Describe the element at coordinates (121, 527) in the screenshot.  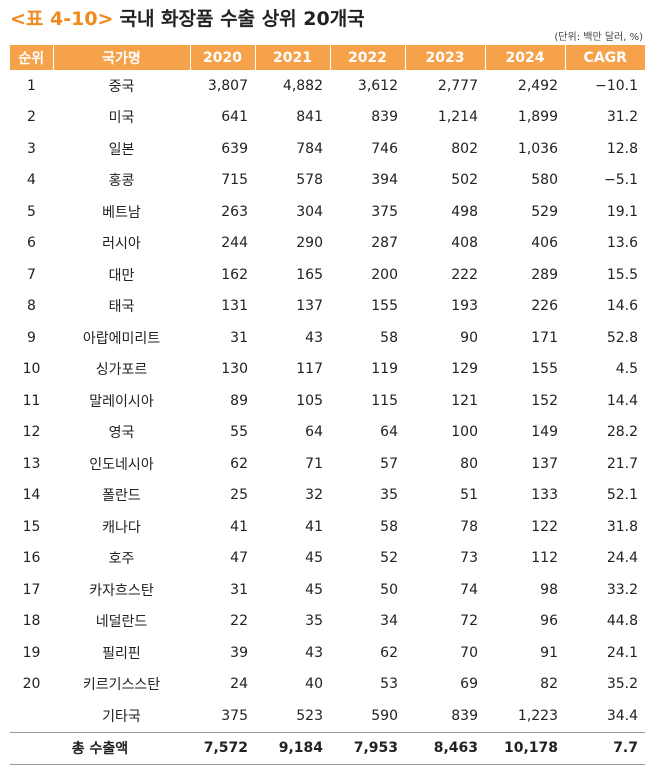
I see `country-cell: 캐나다` at that location.